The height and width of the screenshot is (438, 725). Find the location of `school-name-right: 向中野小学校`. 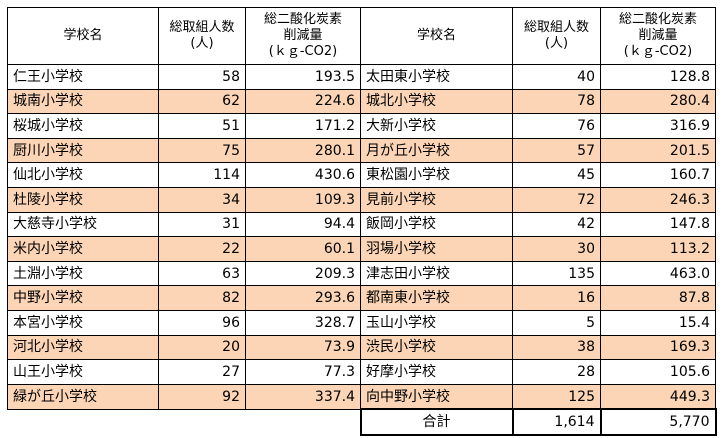

school-name-right: 向中野小学校 is located at coordinates (436, 396).